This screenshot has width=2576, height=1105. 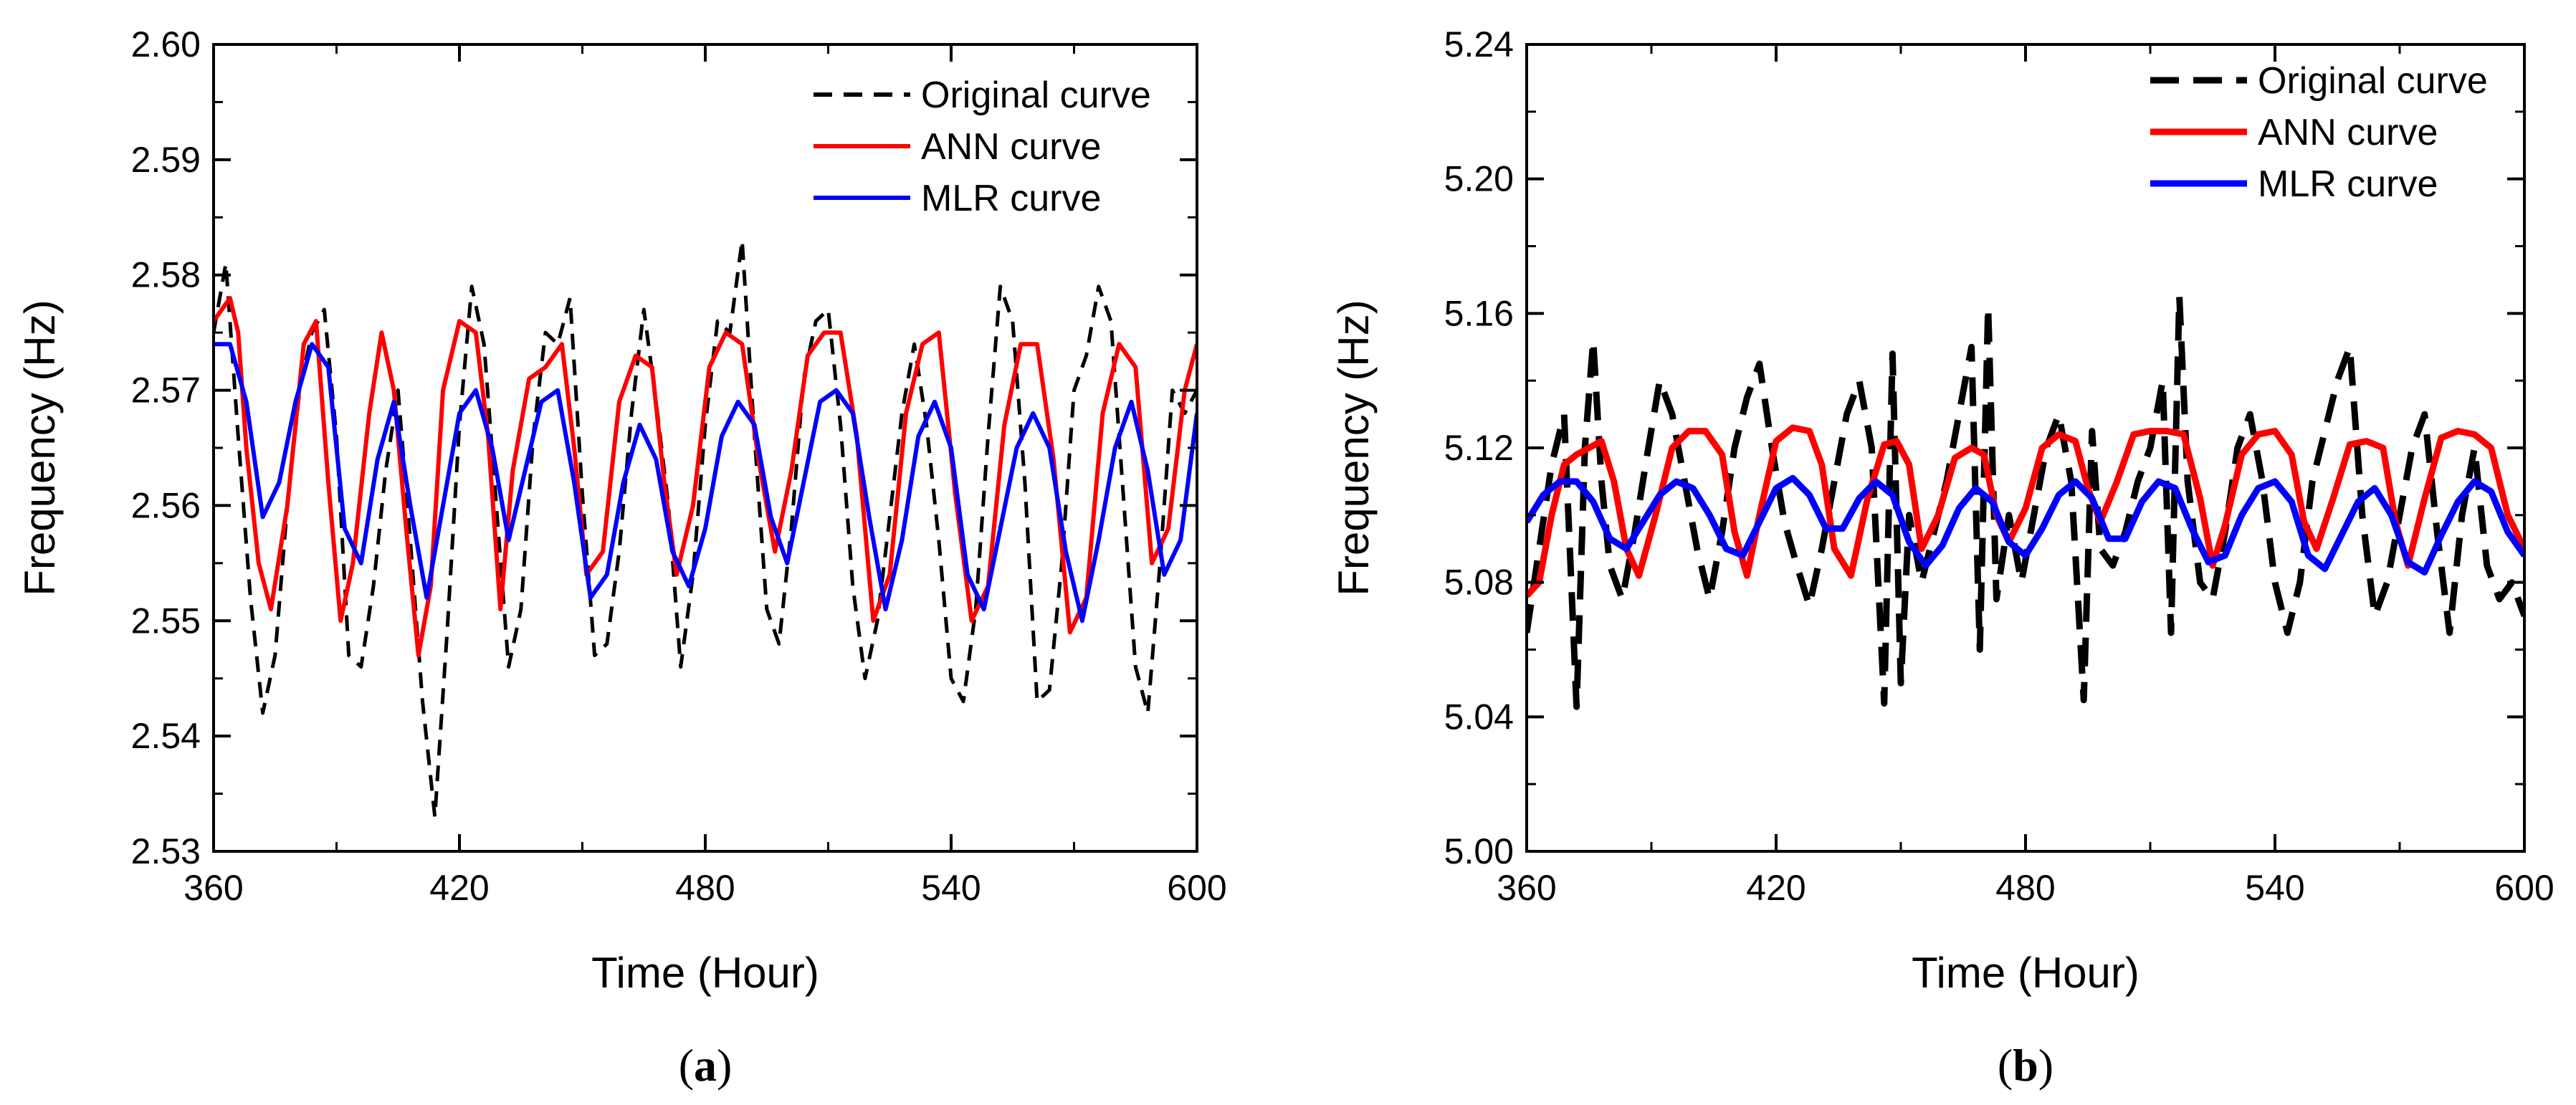 I want to click on panel-b-x-tick-label: 540, so click(x=2274, y=888).